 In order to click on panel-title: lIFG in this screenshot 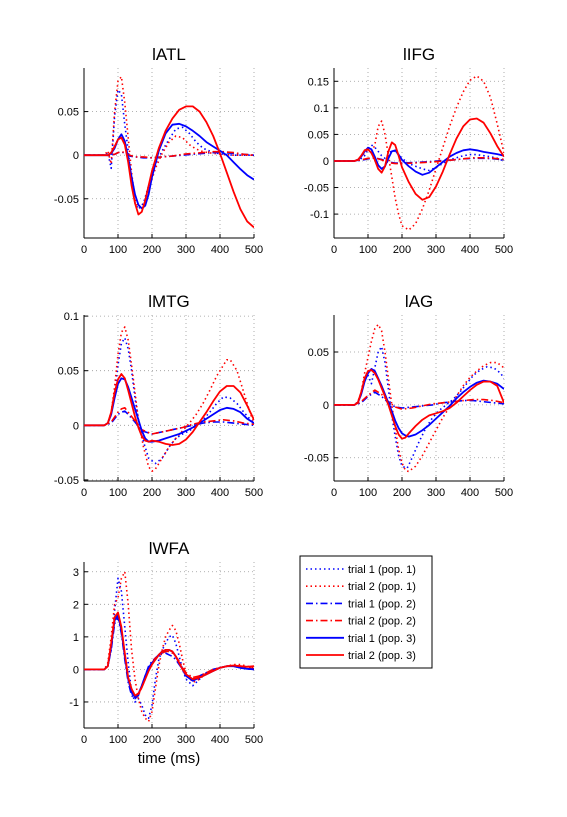, I will do `click(419, 54)`.